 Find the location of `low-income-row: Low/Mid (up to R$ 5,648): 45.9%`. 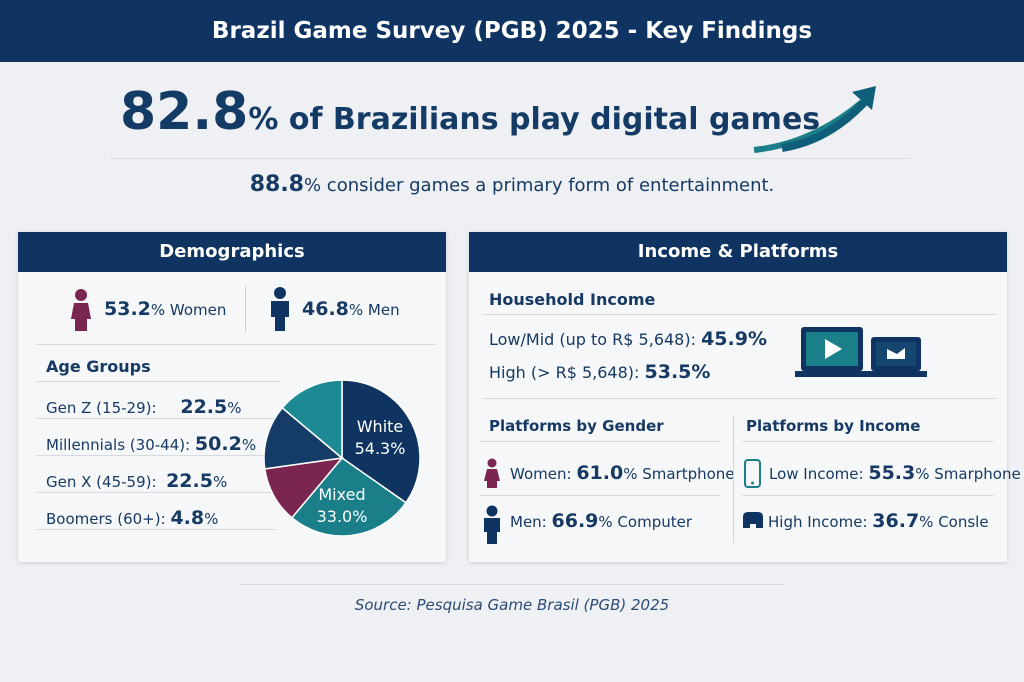

low-income-row: Low/Mid (up to R$ 5,648): 45.9% is located at coordinates (628, 339).